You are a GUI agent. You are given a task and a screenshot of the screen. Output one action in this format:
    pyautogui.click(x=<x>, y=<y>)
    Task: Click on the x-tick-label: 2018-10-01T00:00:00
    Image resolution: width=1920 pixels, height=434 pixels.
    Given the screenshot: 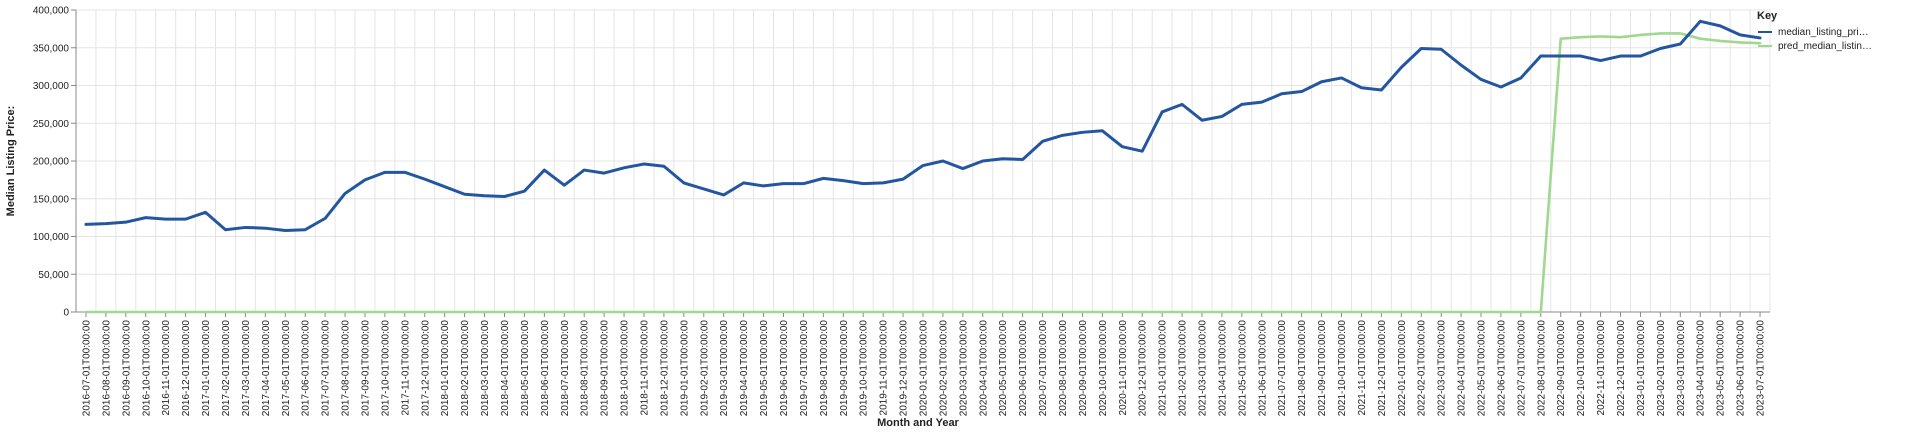 What is the action you would take?
    pyautogui.click(x=625, y=368)
    